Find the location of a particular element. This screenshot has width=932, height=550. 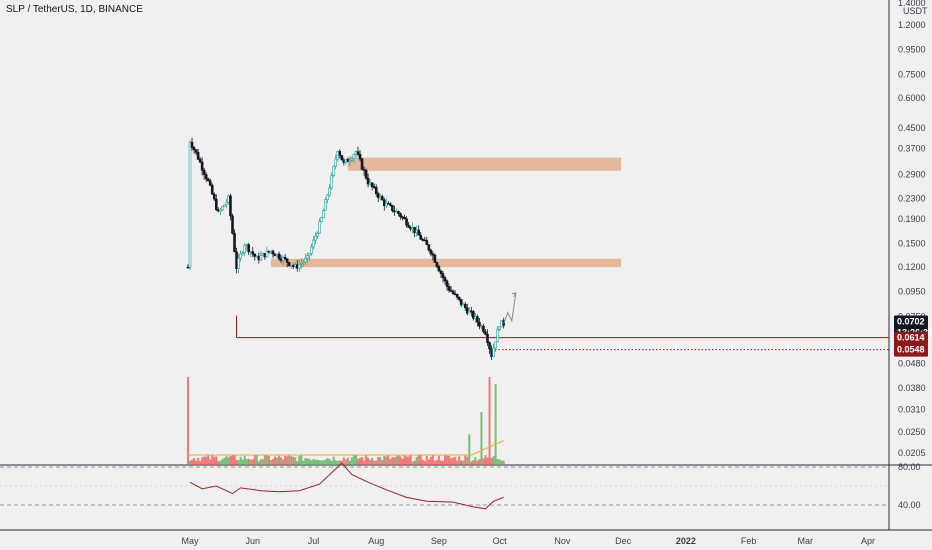

last-price-tag-text: 0.0702 is located at coordinates (911, 322).